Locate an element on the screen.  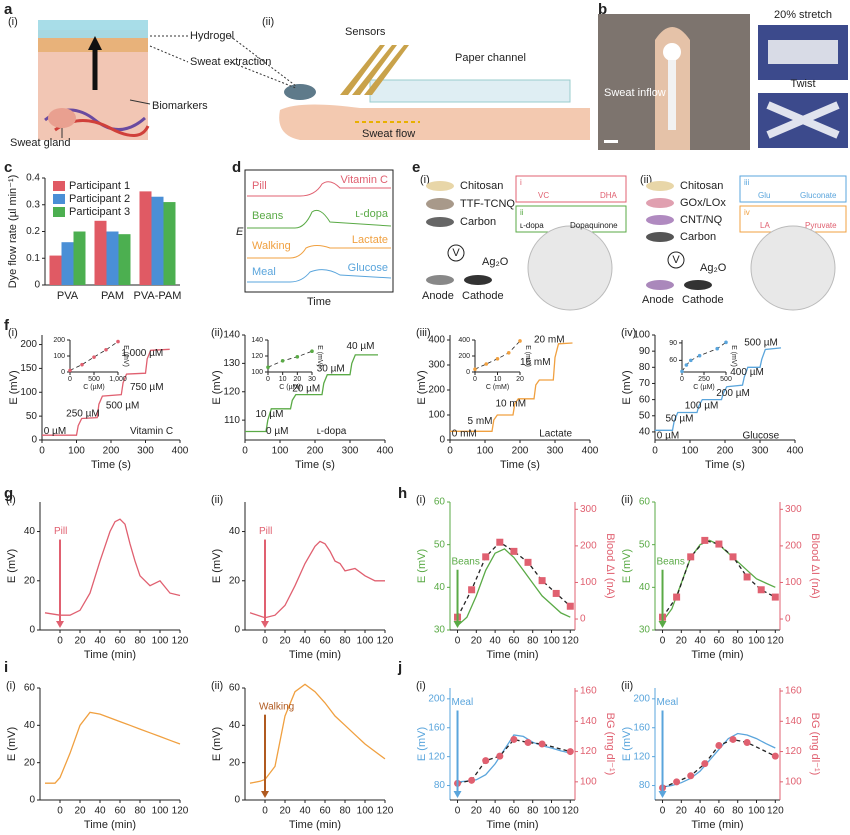
y2-tick-label: 100 is located at coordinates (588, 781).